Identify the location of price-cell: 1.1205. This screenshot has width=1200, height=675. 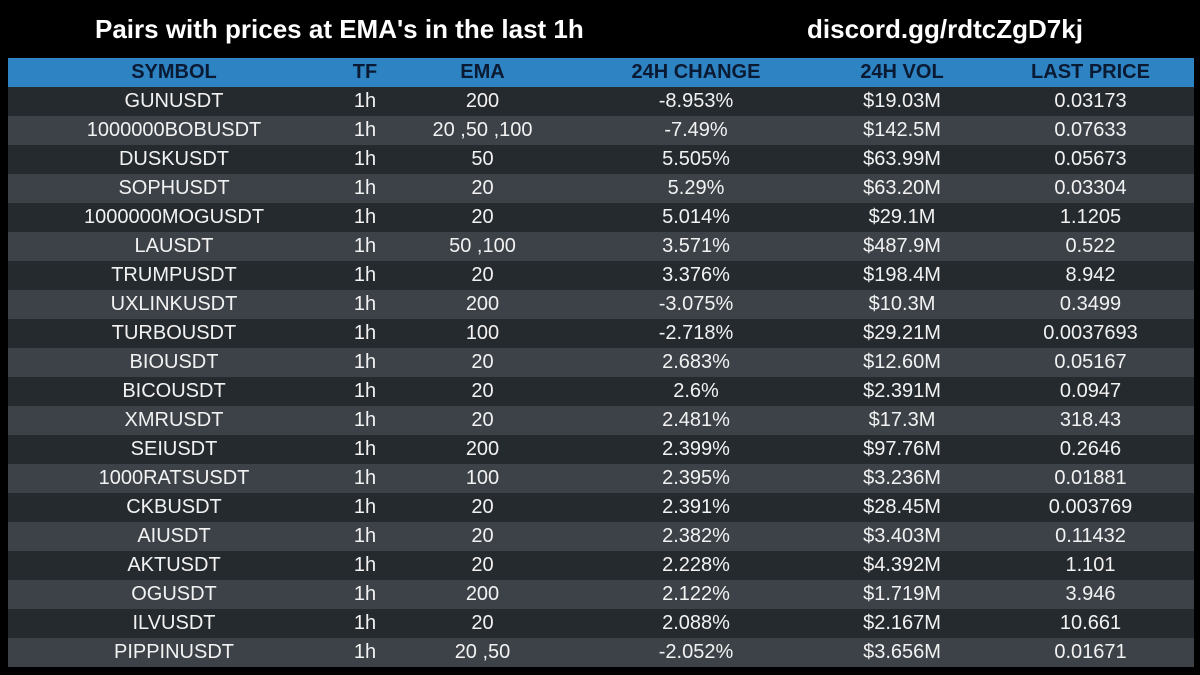
(1090, 217).